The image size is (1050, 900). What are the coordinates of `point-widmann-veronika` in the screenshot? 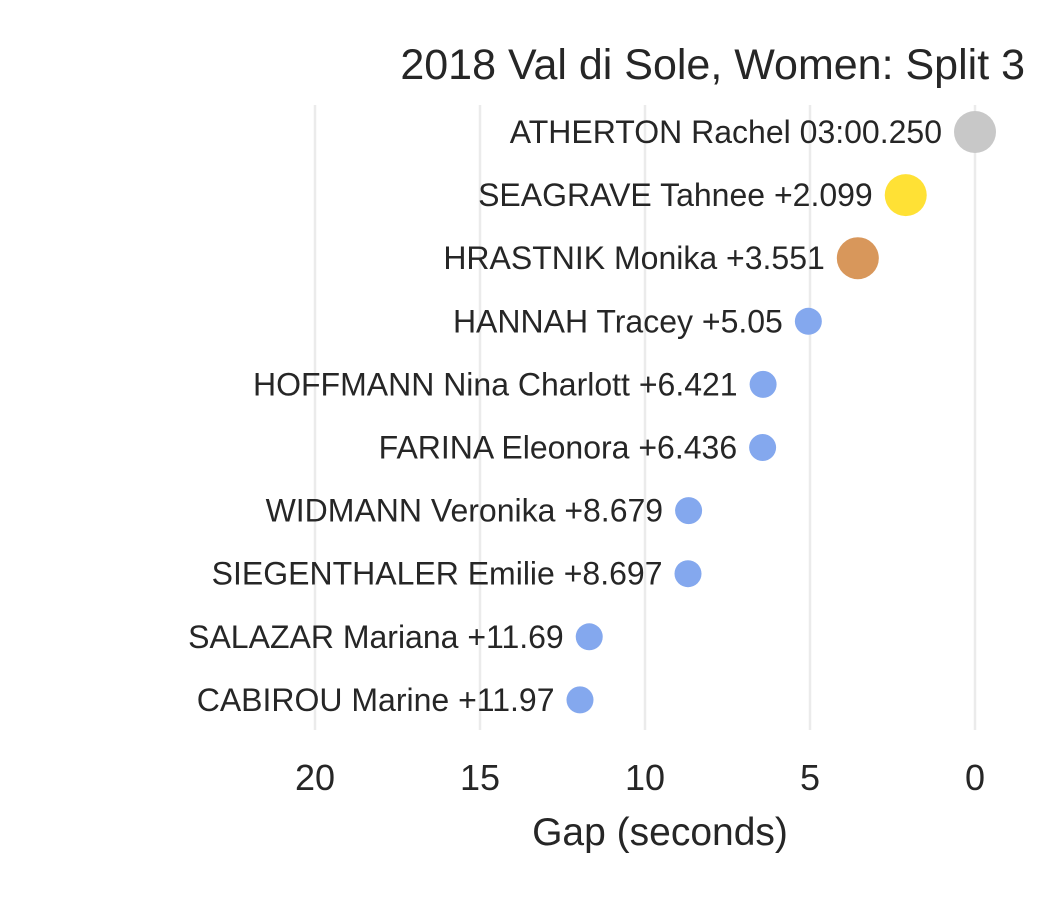 It's located at (689, 511).